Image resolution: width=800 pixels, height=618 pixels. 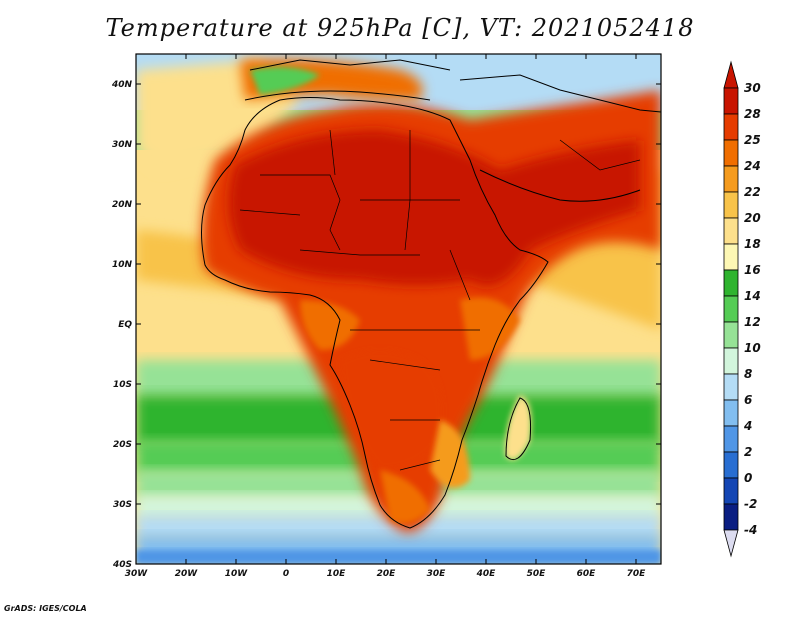 What do you see at coordinates (537, 574) in the screenshot?
I see `lon-tick-label: 50E` at bounding box center [537, 574].